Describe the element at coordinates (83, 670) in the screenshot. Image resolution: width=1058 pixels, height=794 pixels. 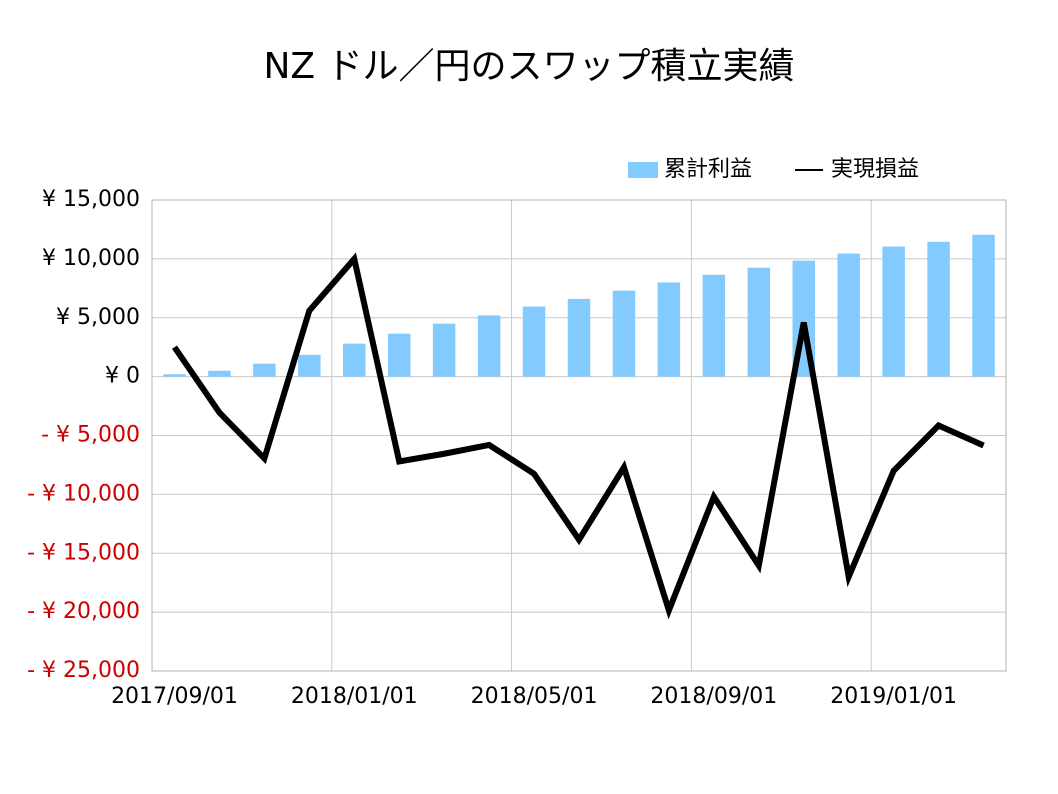
I see `y-tick-label: - ¥ 25,000` at that location.